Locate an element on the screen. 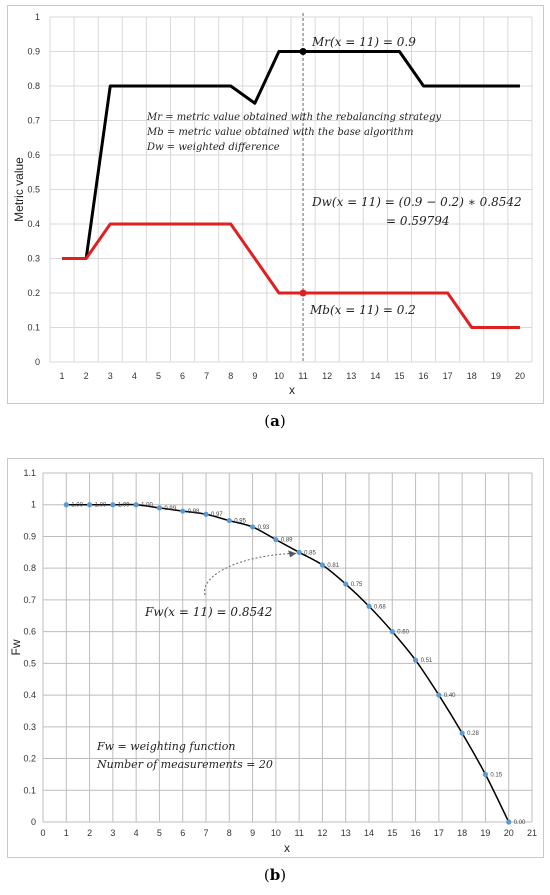 Image resolution: width=550 pixels, height=895 pixels. y-tick-label-b: 0.8 is located at coordinates (29, 568).